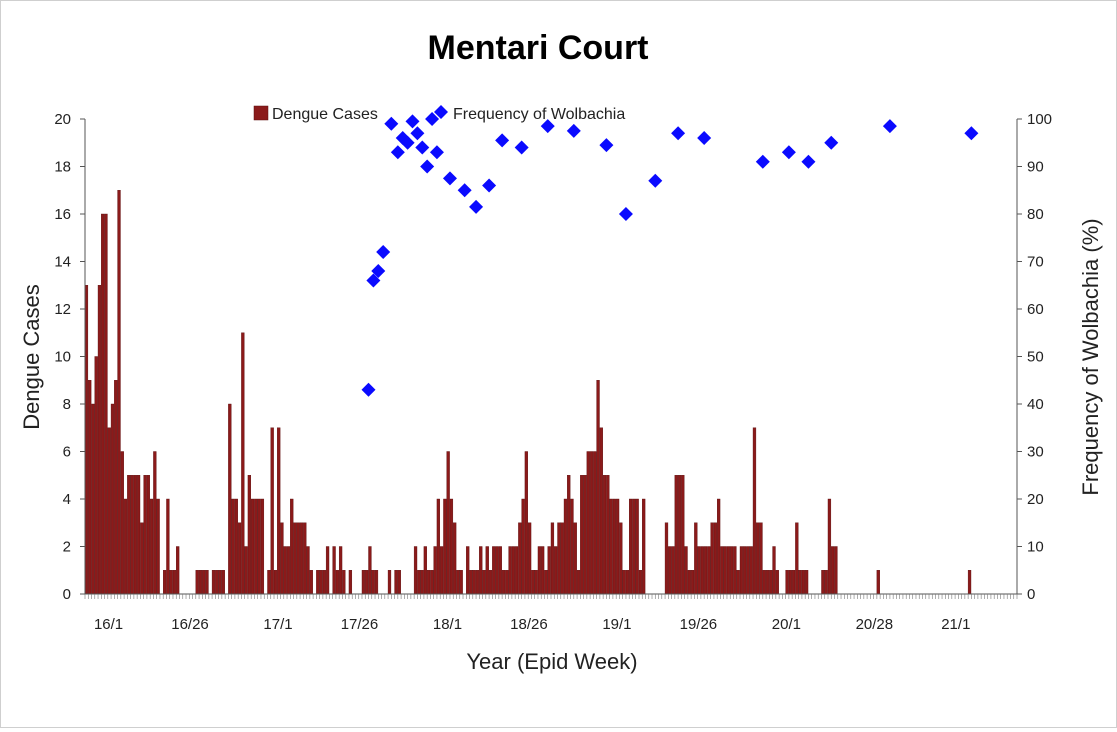  I want to click on y2-tick-label: 20, so click(1035, 499).